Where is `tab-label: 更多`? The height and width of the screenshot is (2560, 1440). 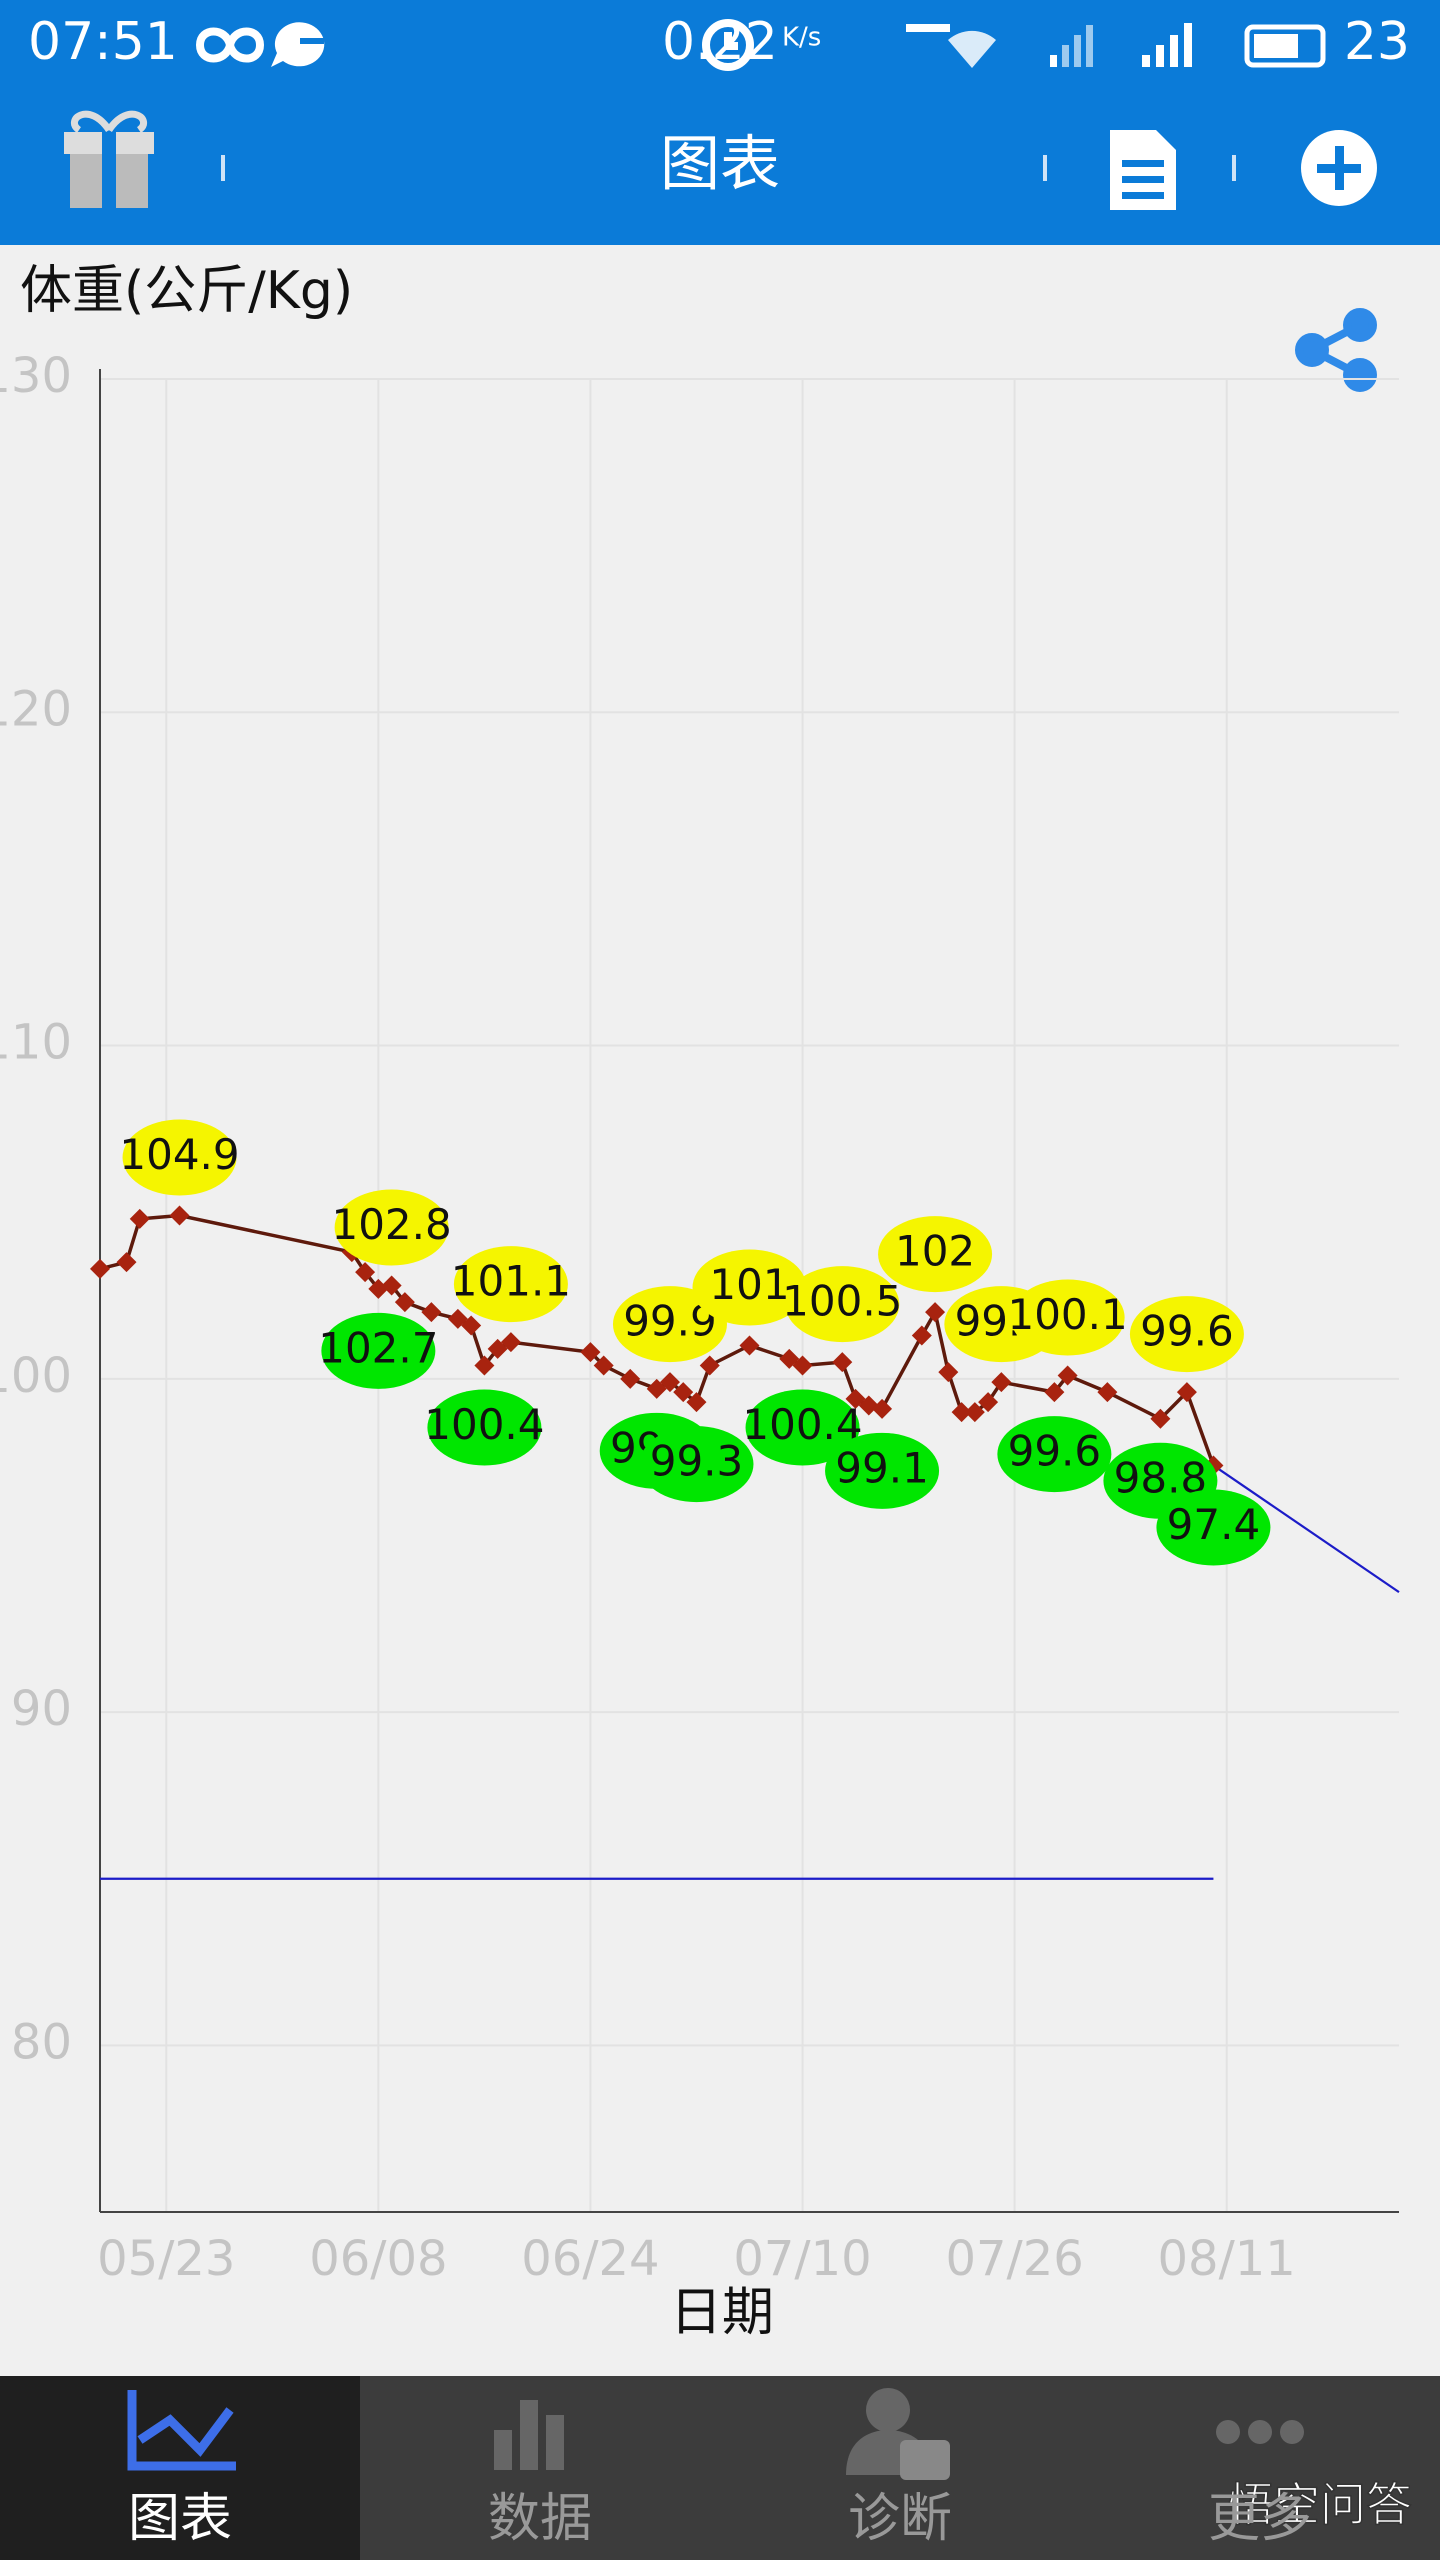 tab-label: 更多 is located at coordinates (1260, 2519).